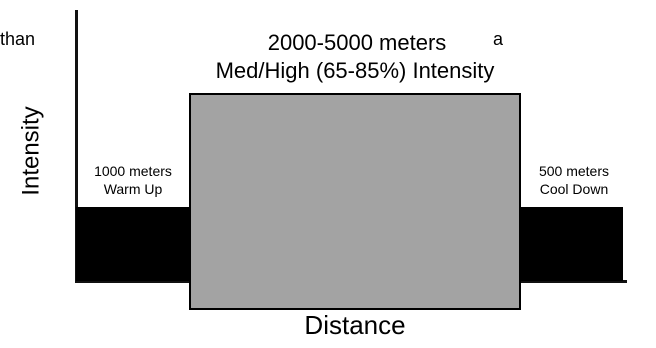 The width and height of the screenshot is (656, 348). What do you see at coordinates (18, 39) in the screenshot?
I see `fragment-left-text: than` at bounding box center [18, 39].